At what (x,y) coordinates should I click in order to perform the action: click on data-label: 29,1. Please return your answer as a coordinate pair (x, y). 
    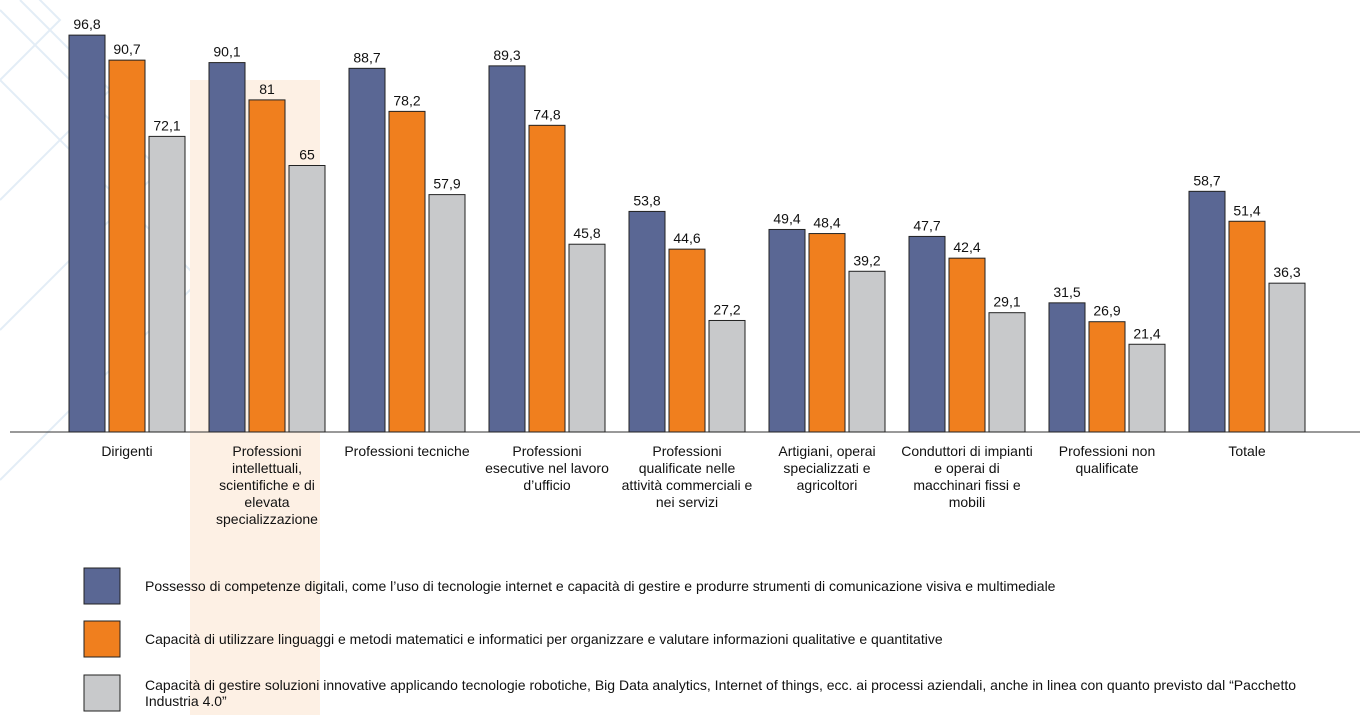
    Looking at the image, I should click on (1006, 302).